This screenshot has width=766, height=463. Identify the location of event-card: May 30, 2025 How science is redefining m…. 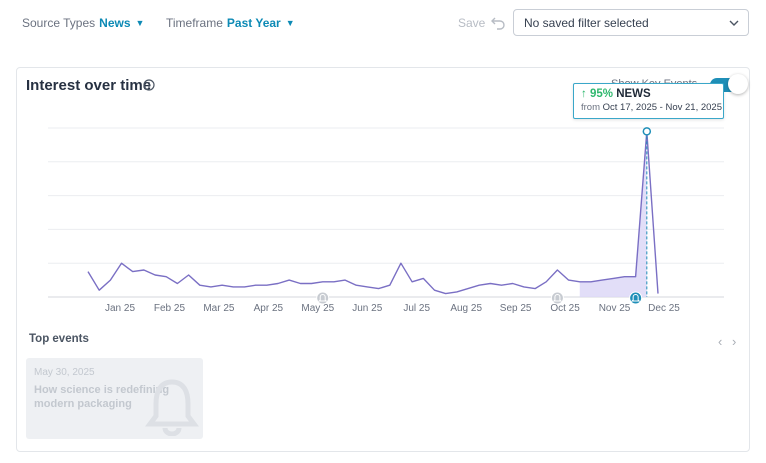
(114, 398).